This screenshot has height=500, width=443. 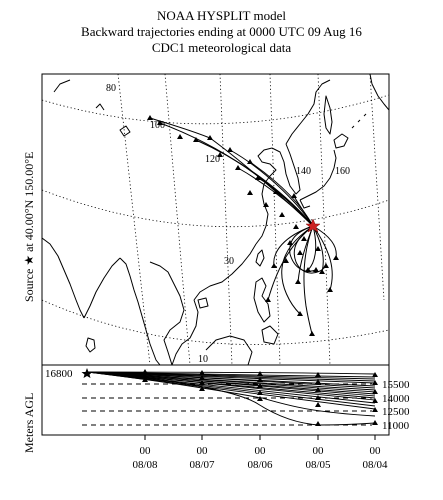 I want to click on chart-title-line-1: NOAA HYSPLIT model, so click(x=221, y=15).